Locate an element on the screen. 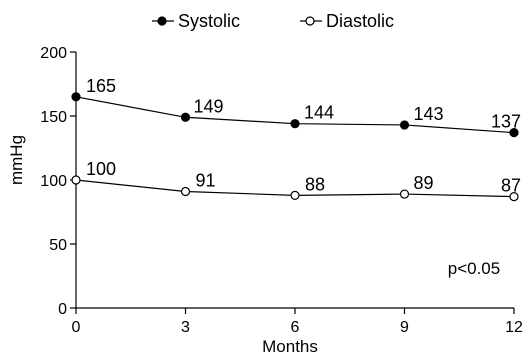  diastolic-data-label: 88 is located at coordinates (315, 184).